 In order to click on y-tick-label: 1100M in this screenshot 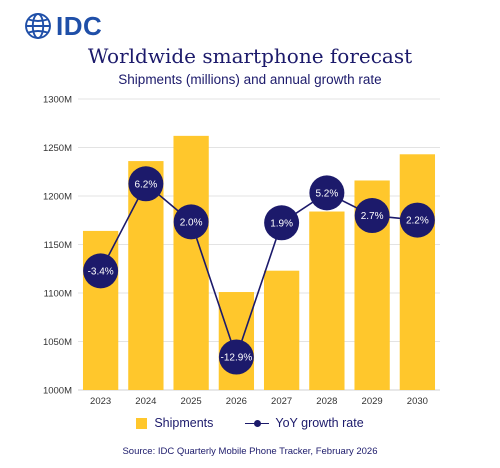, I will do `click(58, 294)`.